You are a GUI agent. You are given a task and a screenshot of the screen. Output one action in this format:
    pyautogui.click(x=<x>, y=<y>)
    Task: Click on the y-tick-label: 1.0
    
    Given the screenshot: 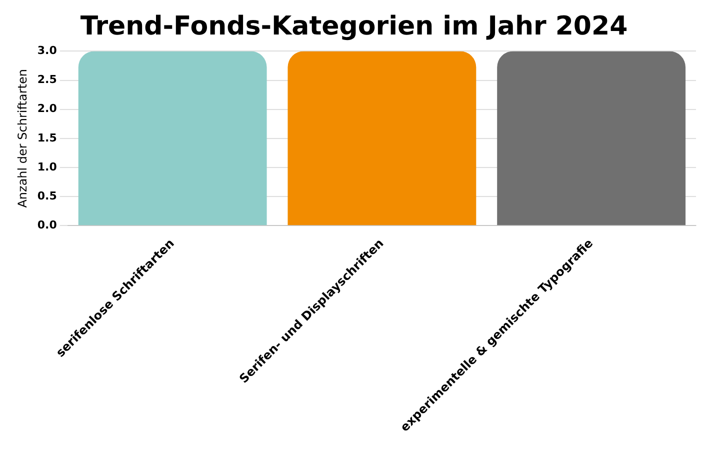 What is the action you would take?
    pyautogui.click(x=47, y=167)
    